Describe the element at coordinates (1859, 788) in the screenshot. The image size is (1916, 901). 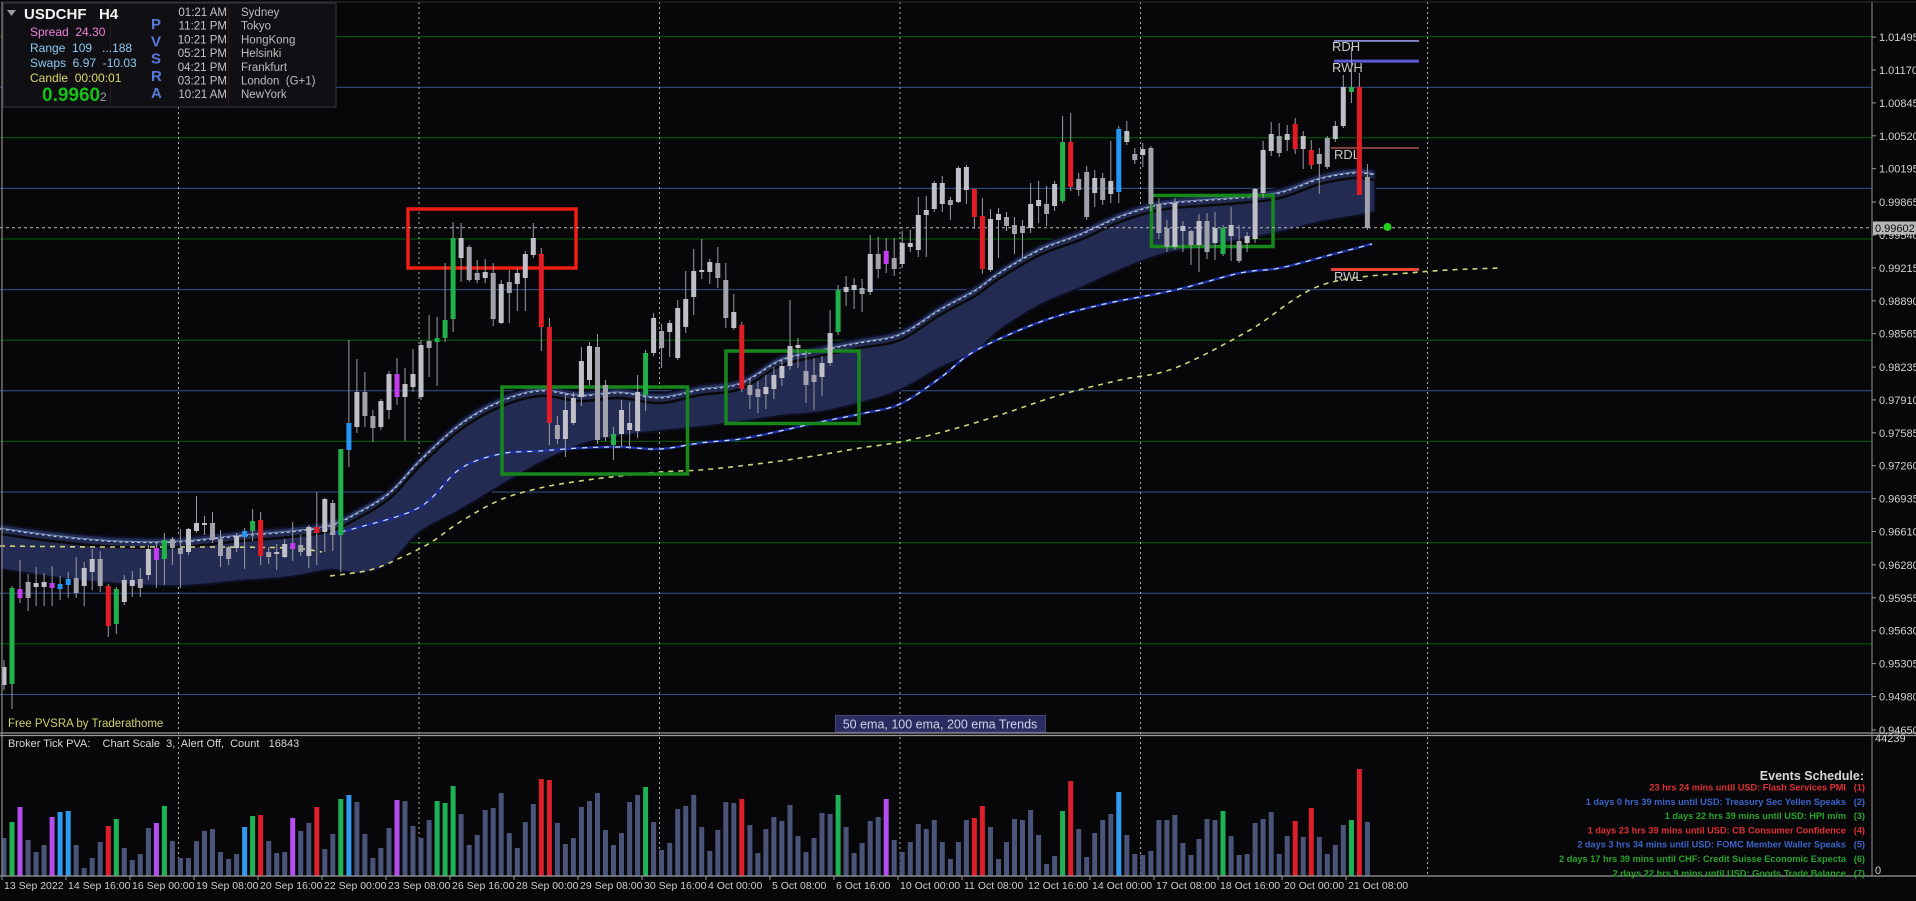
I see `svg-text: (1)` at that location.